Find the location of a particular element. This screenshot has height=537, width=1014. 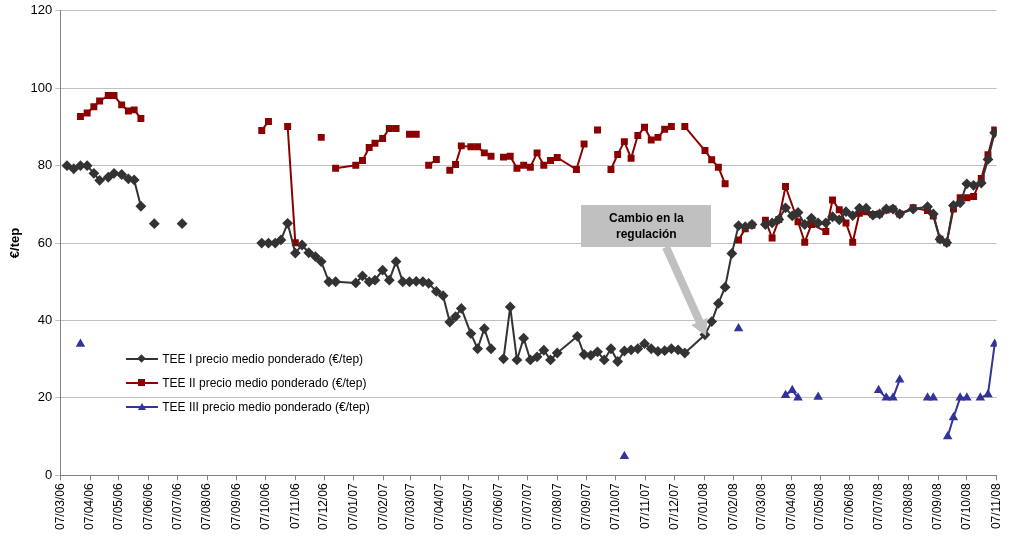

x-tick-label: 07/02/07 is located at coordinates (382, 506).